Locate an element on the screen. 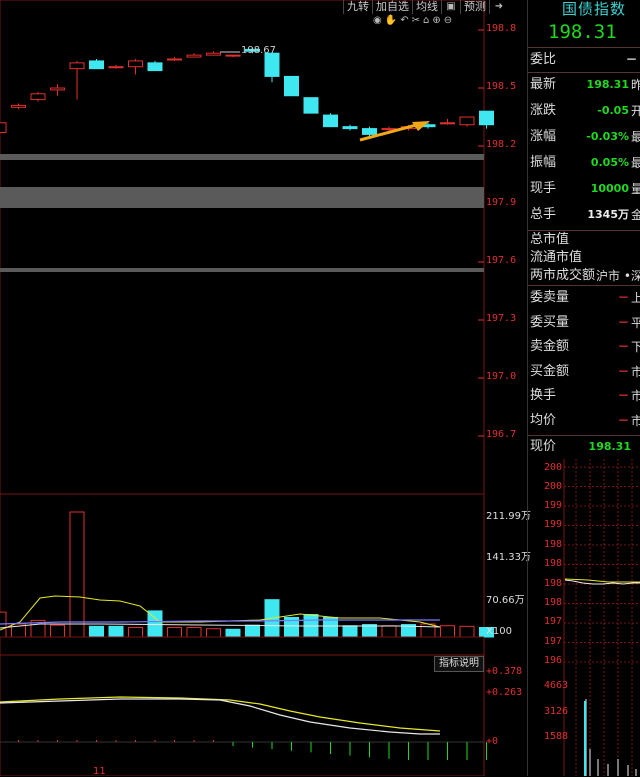 Image resolution: width=640 pixels, height=777 pixels. macd-tick-zero: +0 is located at coordinates (492, 741).